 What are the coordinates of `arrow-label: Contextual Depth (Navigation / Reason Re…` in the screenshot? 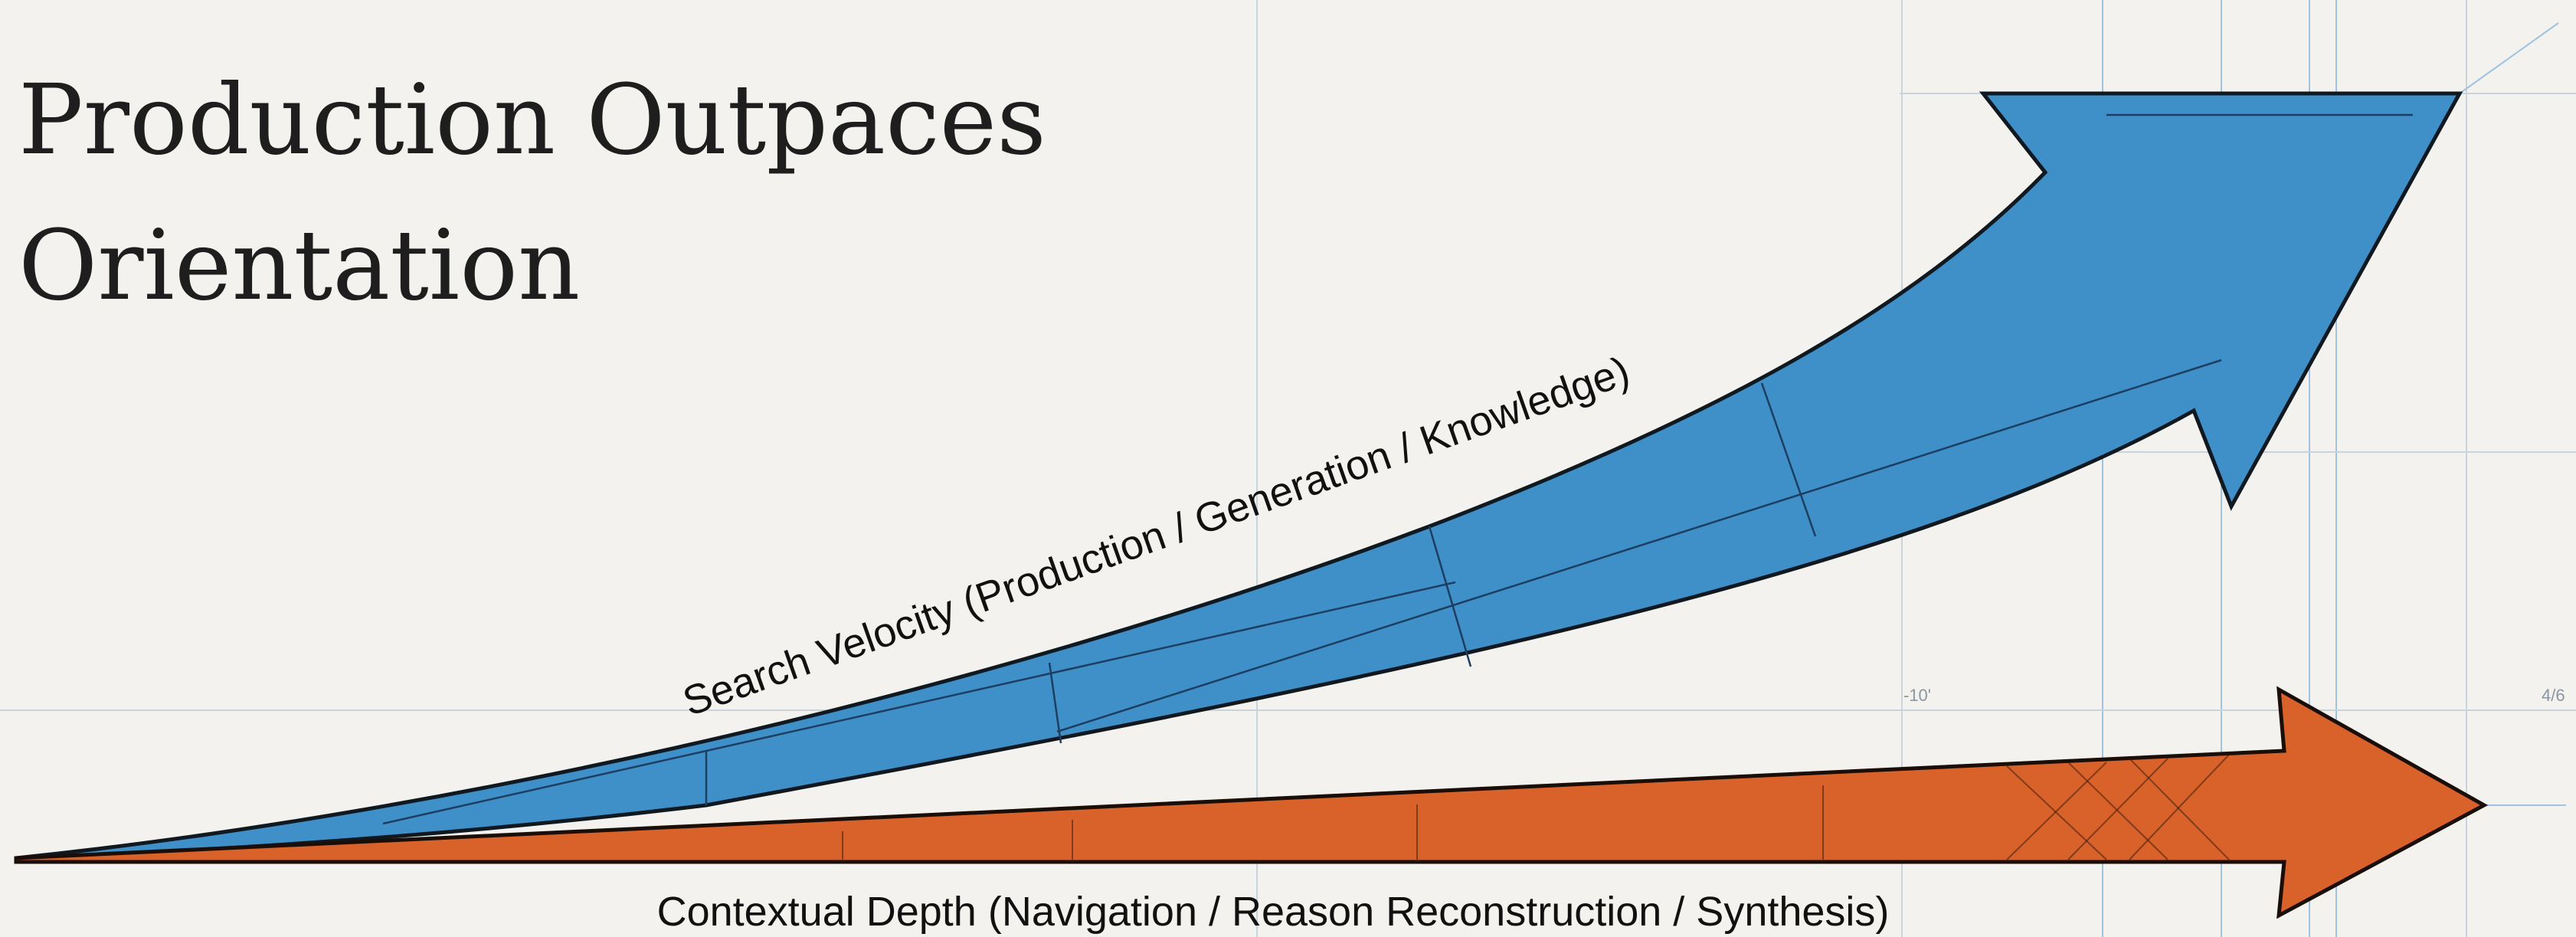 It's located at (1273, 912).